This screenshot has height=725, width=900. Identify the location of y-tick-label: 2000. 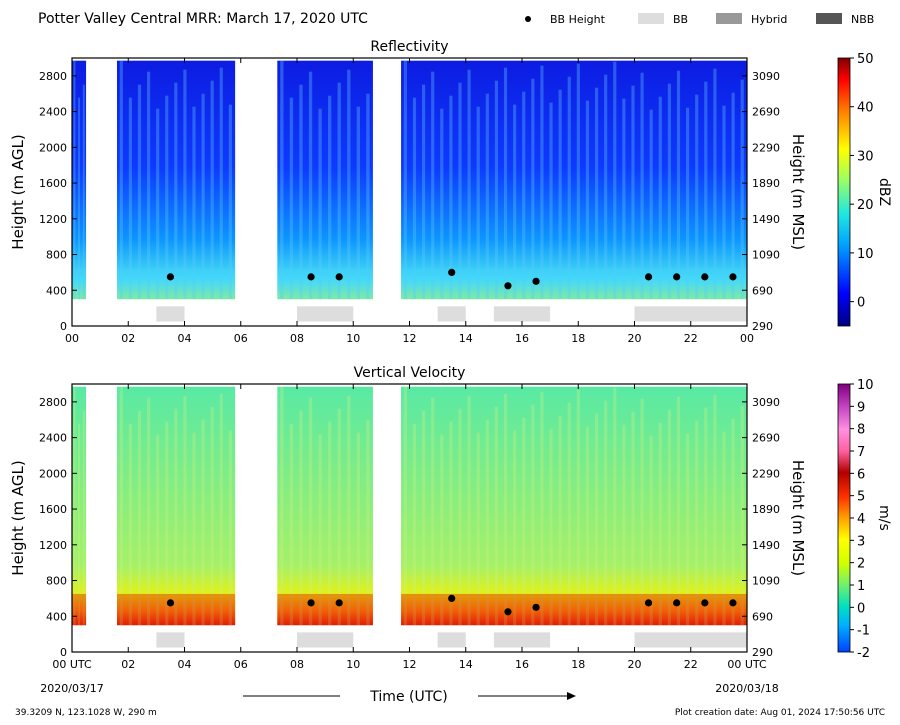
(53, 473).